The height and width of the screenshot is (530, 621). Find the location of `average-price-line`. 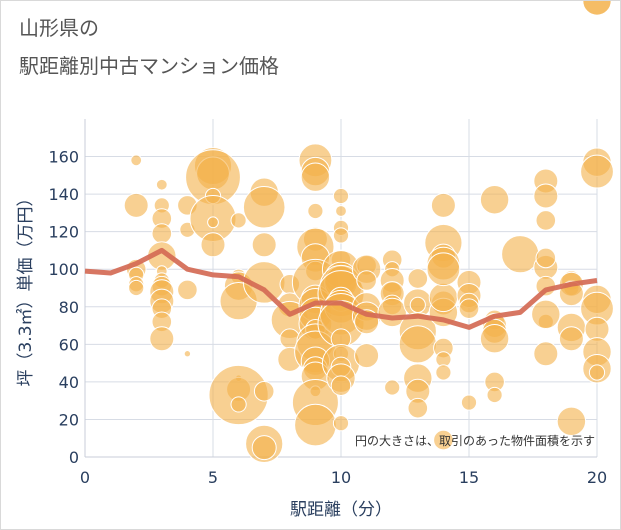

average-price-line is located at coordinates (341, 288).